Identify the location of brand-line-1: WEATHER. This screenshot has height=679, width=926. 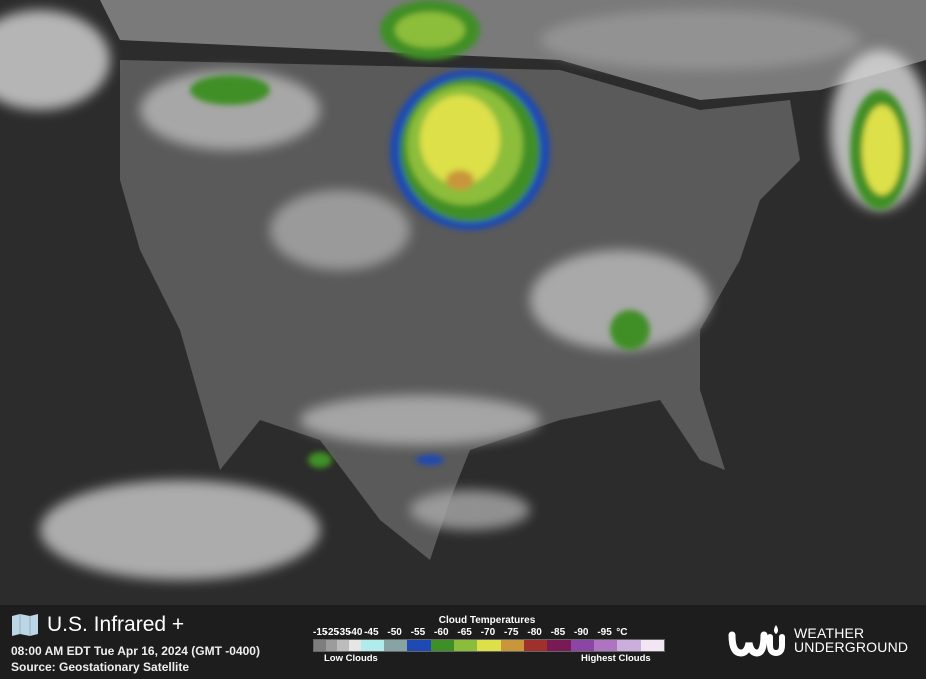
(829, 633).